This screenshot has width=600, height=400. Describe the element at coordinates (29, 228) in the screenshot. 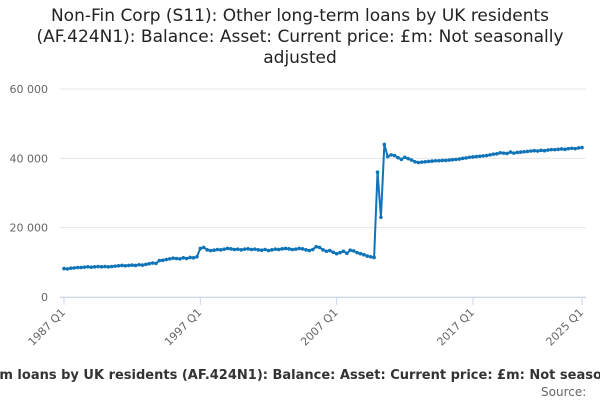

I see `y-tick-label: 20 000` at that location.